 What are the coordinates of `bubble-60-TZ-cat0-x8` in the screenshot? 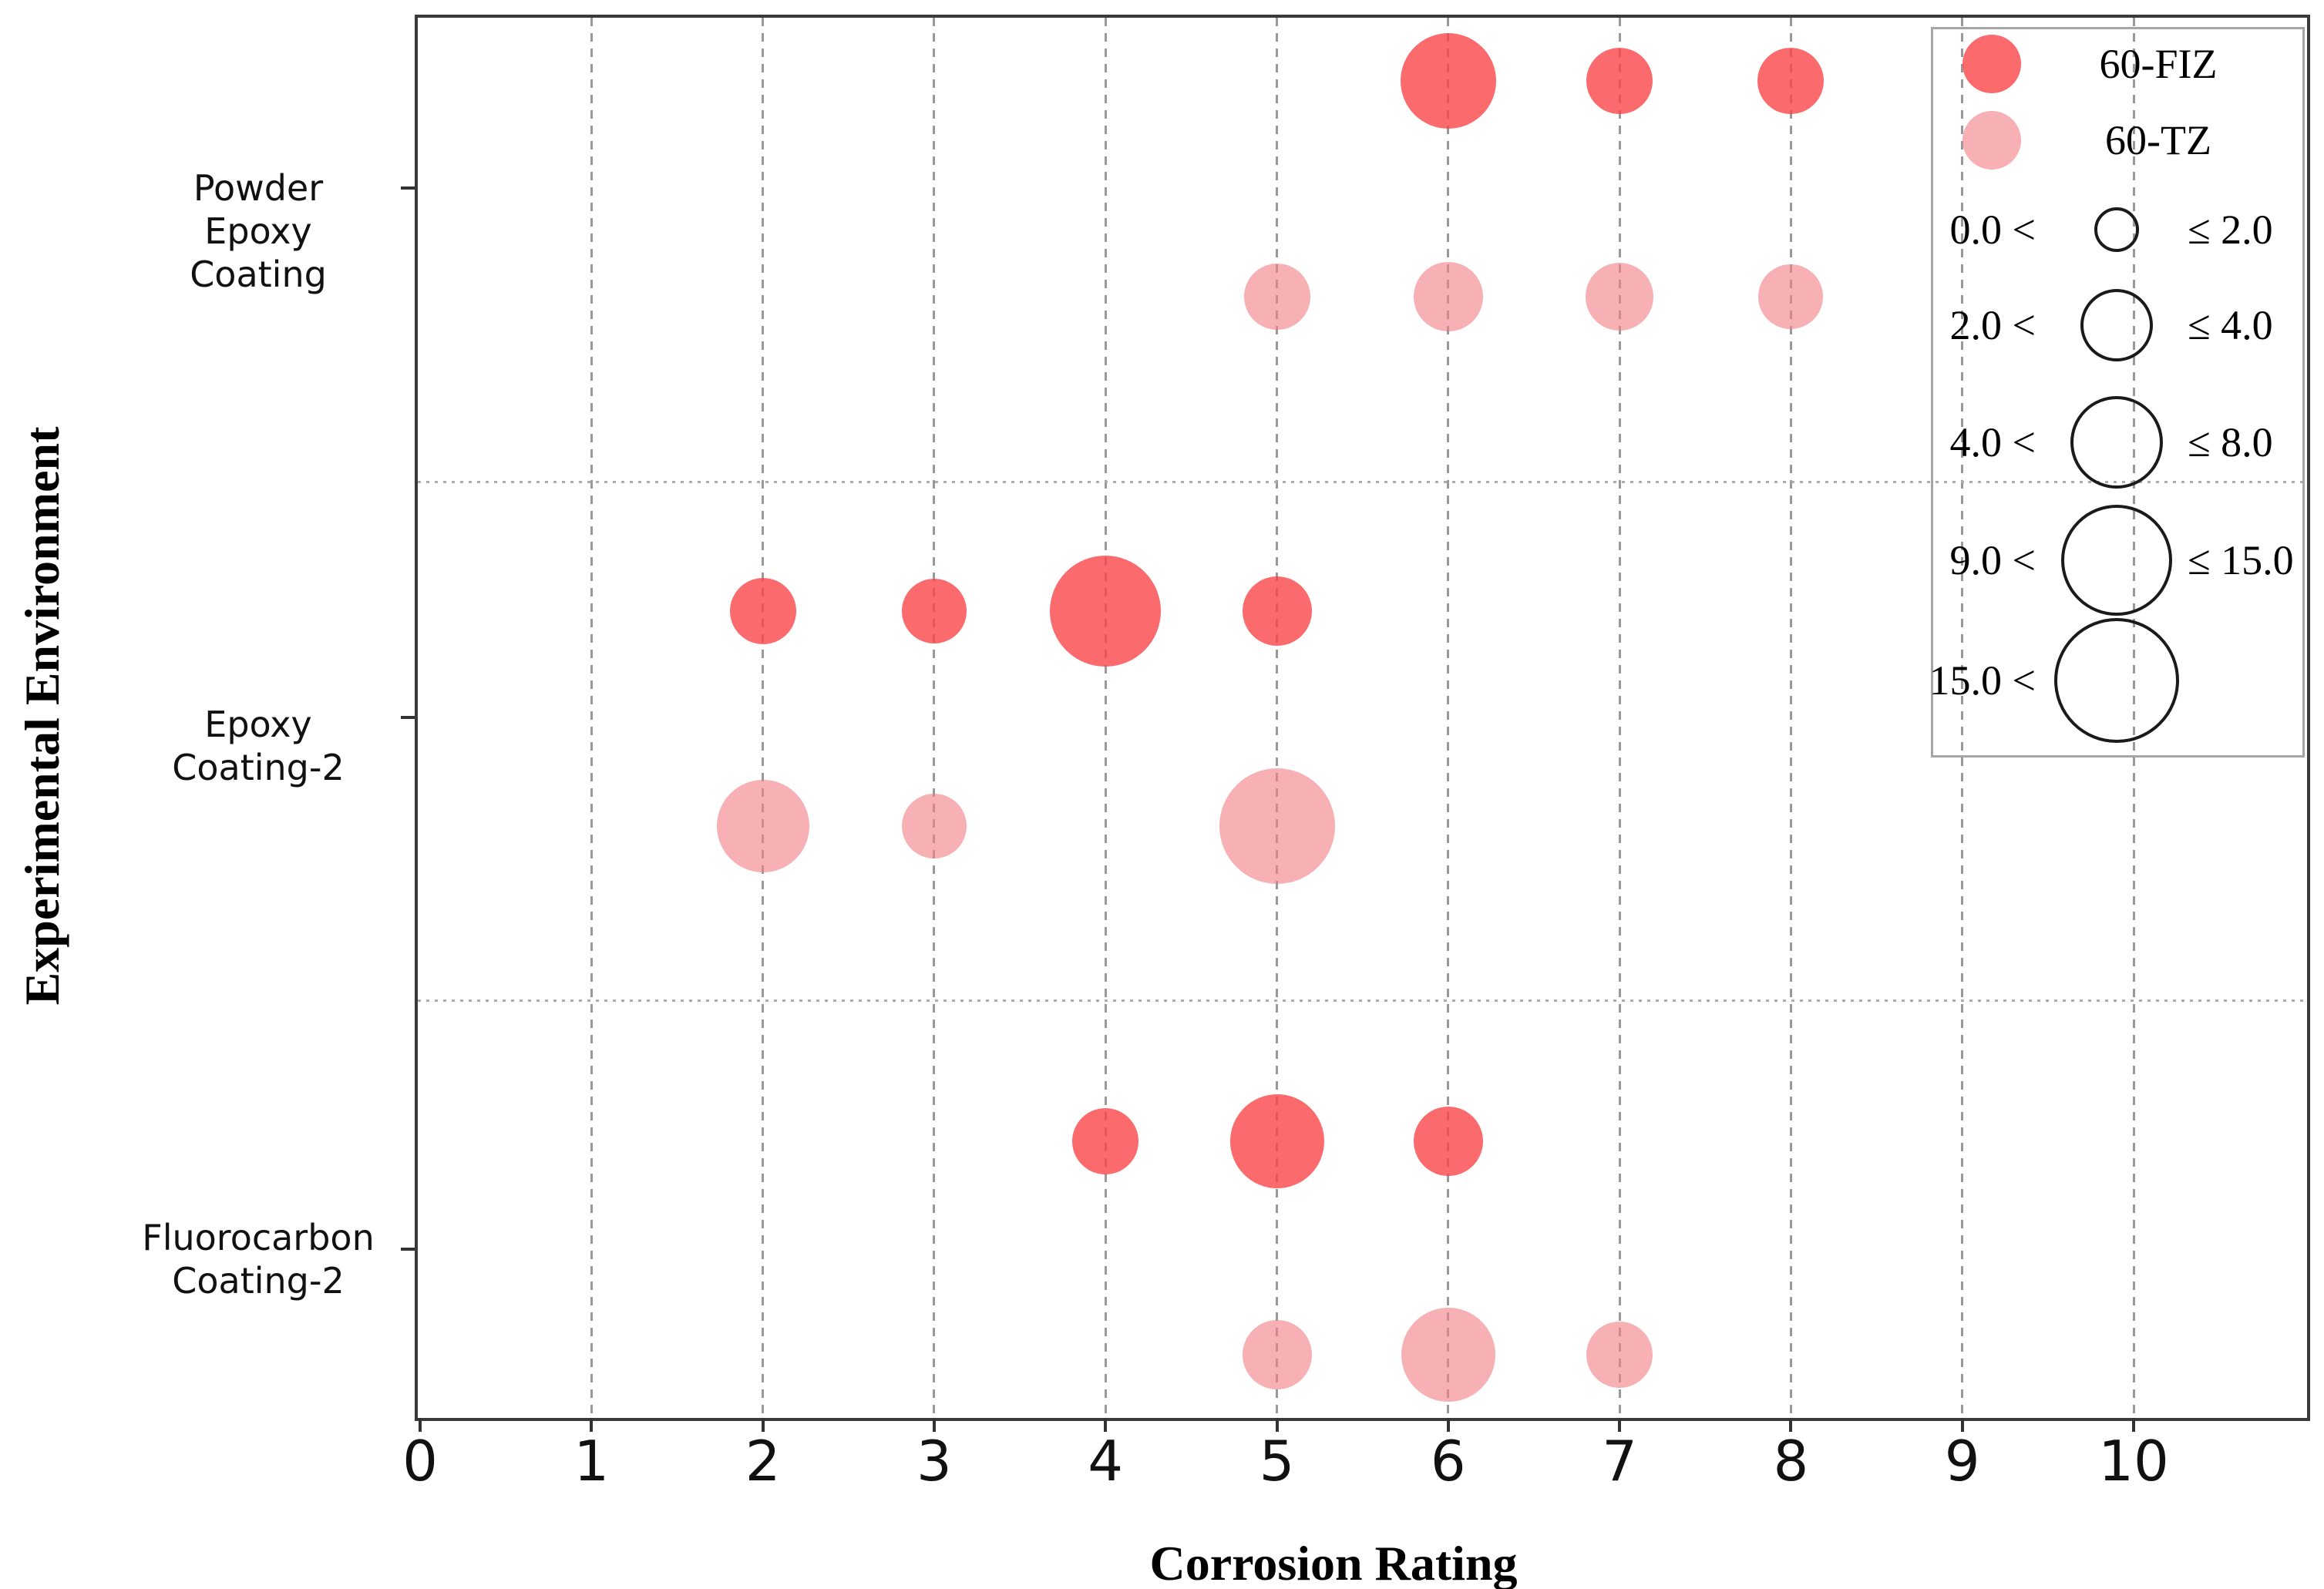 It's located at (1791, 296).